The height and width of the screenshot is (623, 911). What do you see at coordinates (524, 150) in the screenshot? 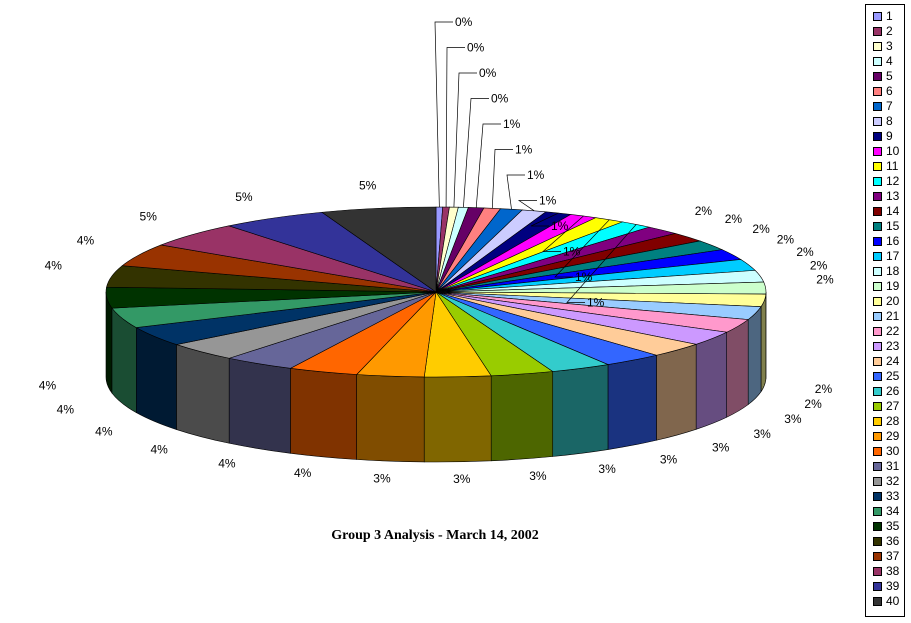
I see `data-label-6: 1%` at bounding box center [524, 150].